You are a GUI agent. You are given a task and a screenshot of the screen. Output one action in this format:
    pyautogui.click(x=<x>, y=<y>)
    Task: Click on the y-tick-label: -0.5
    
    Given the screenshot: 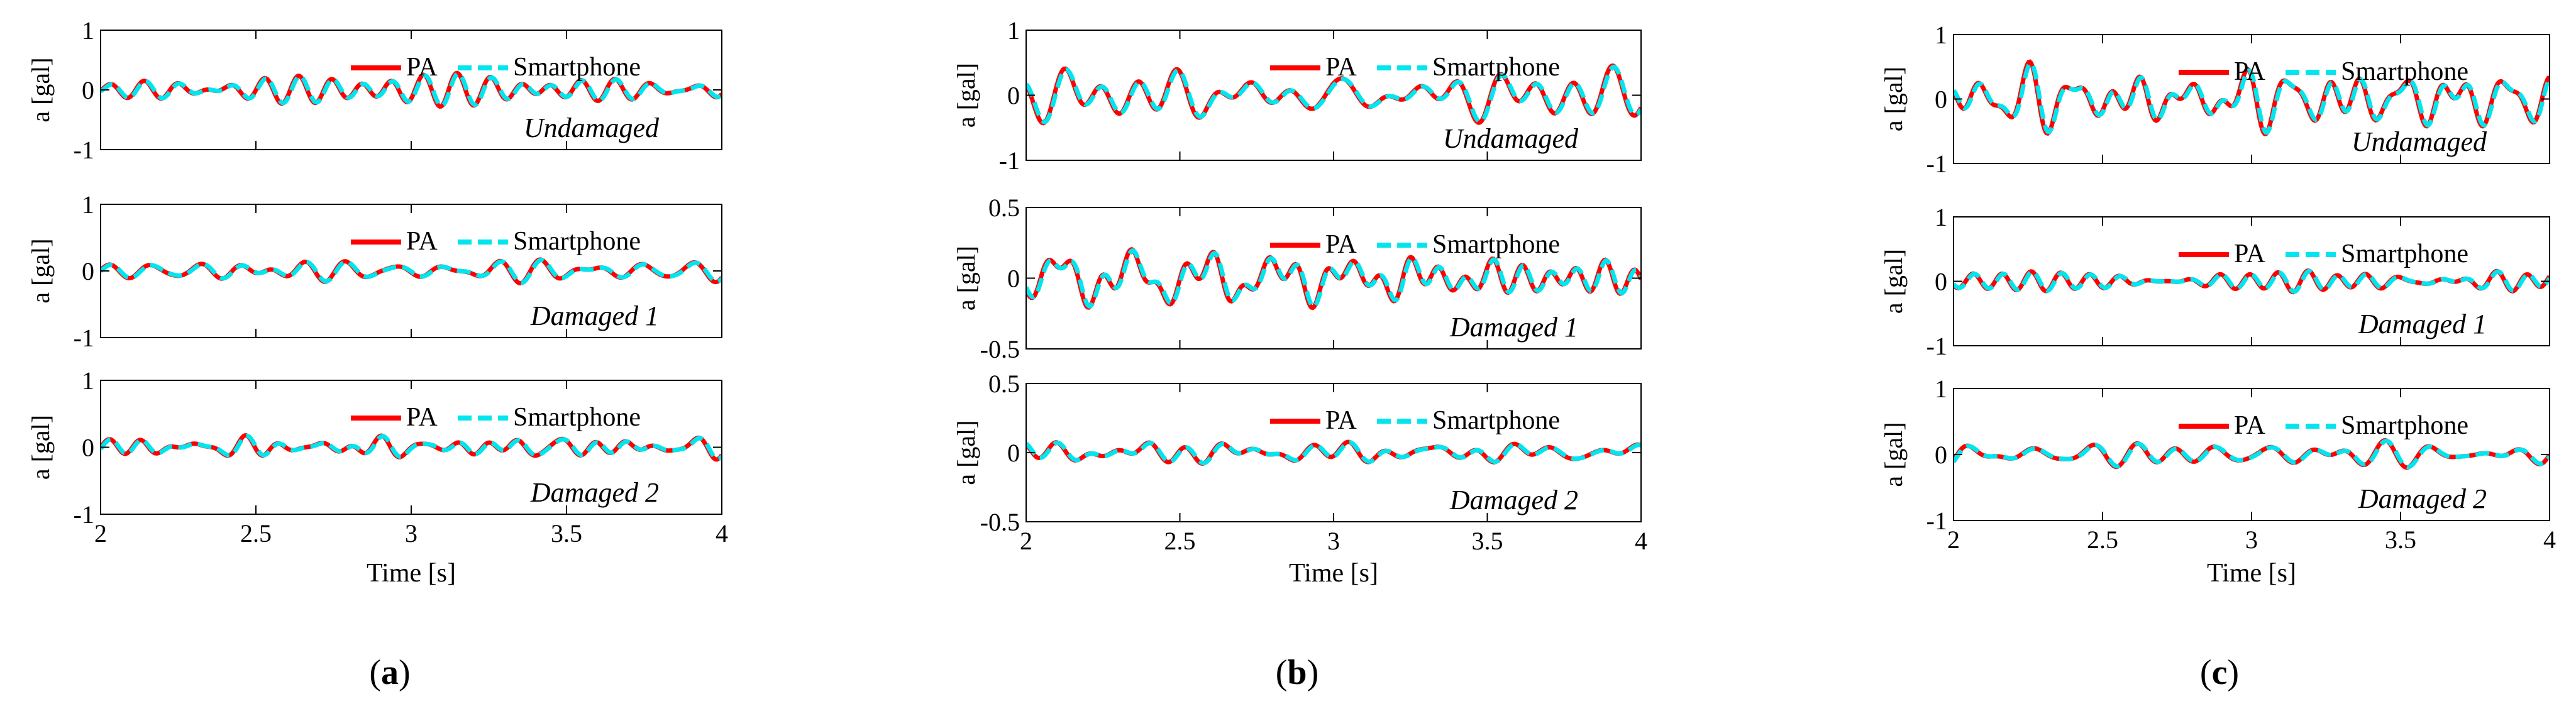 What is the action you would take?
    pyautogui.click(x=1000, y=522)
    